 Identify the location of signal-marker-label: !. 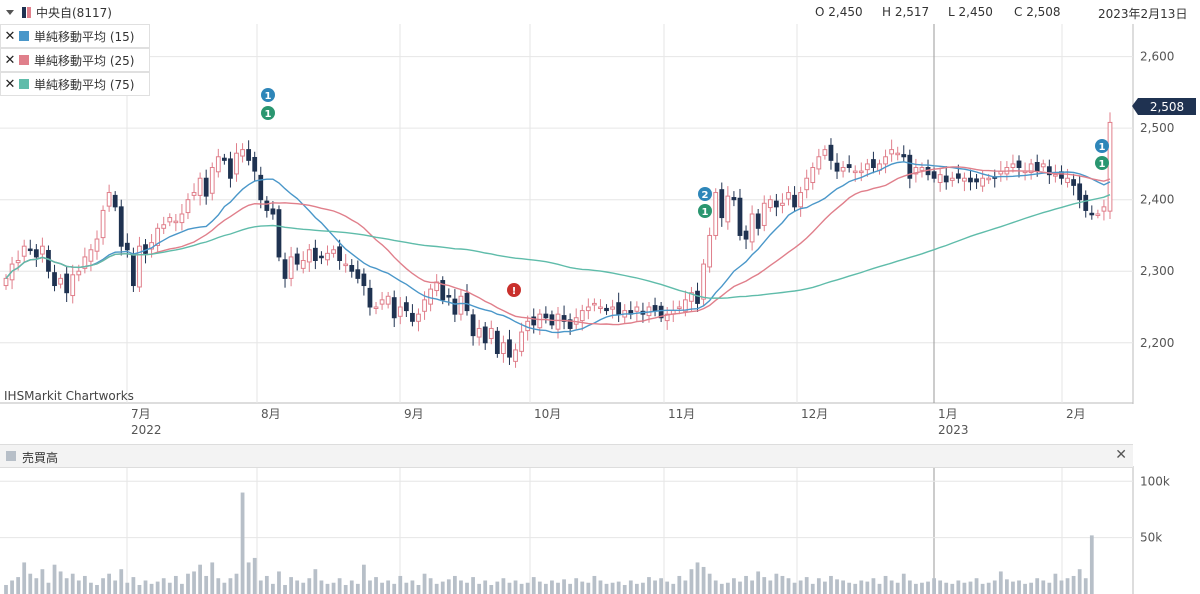
(514, 291).